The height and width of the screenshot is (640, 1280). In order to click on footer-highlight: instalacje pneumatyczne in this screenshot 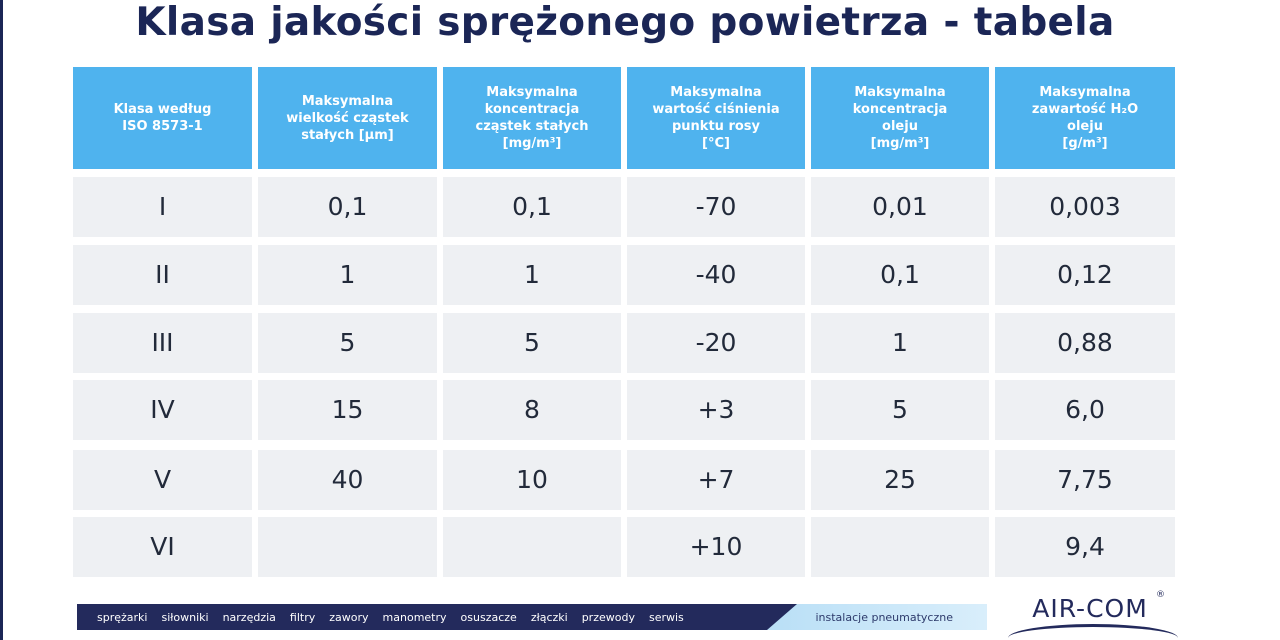, I will do `click(877, 617)`.